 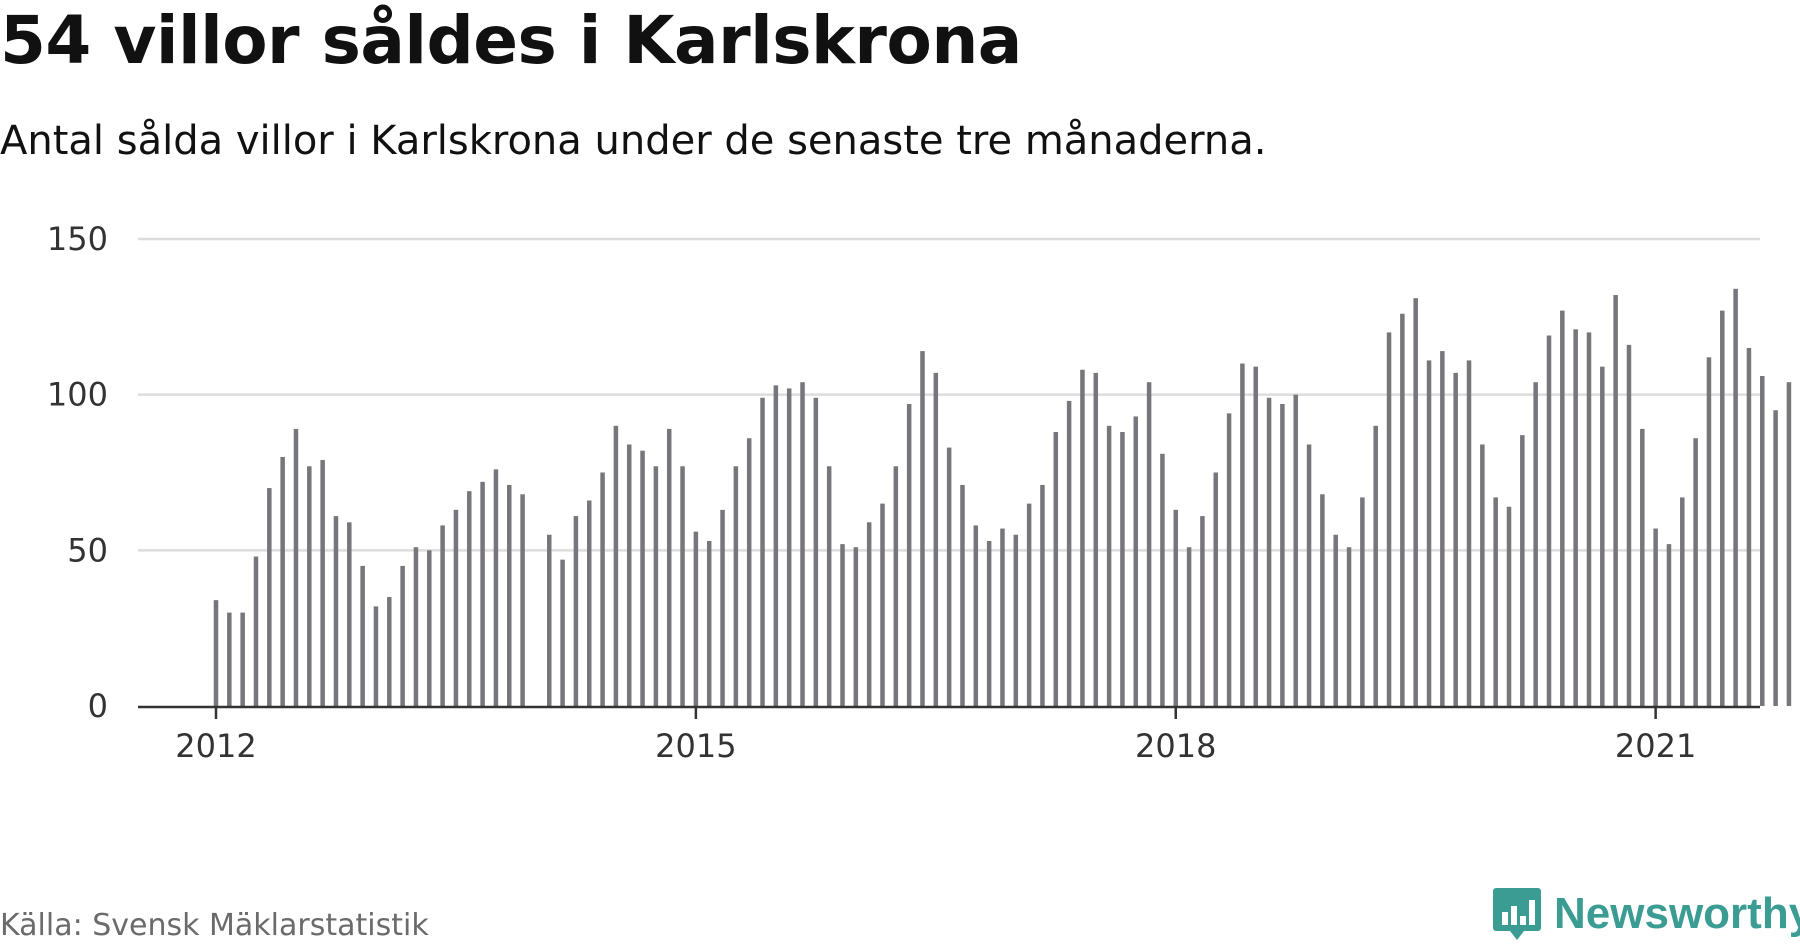 What do you see at coordinates (1655, 746) in the screenshot?
I see `x-tick-label: 2021` at bounding box center [1655, 746].